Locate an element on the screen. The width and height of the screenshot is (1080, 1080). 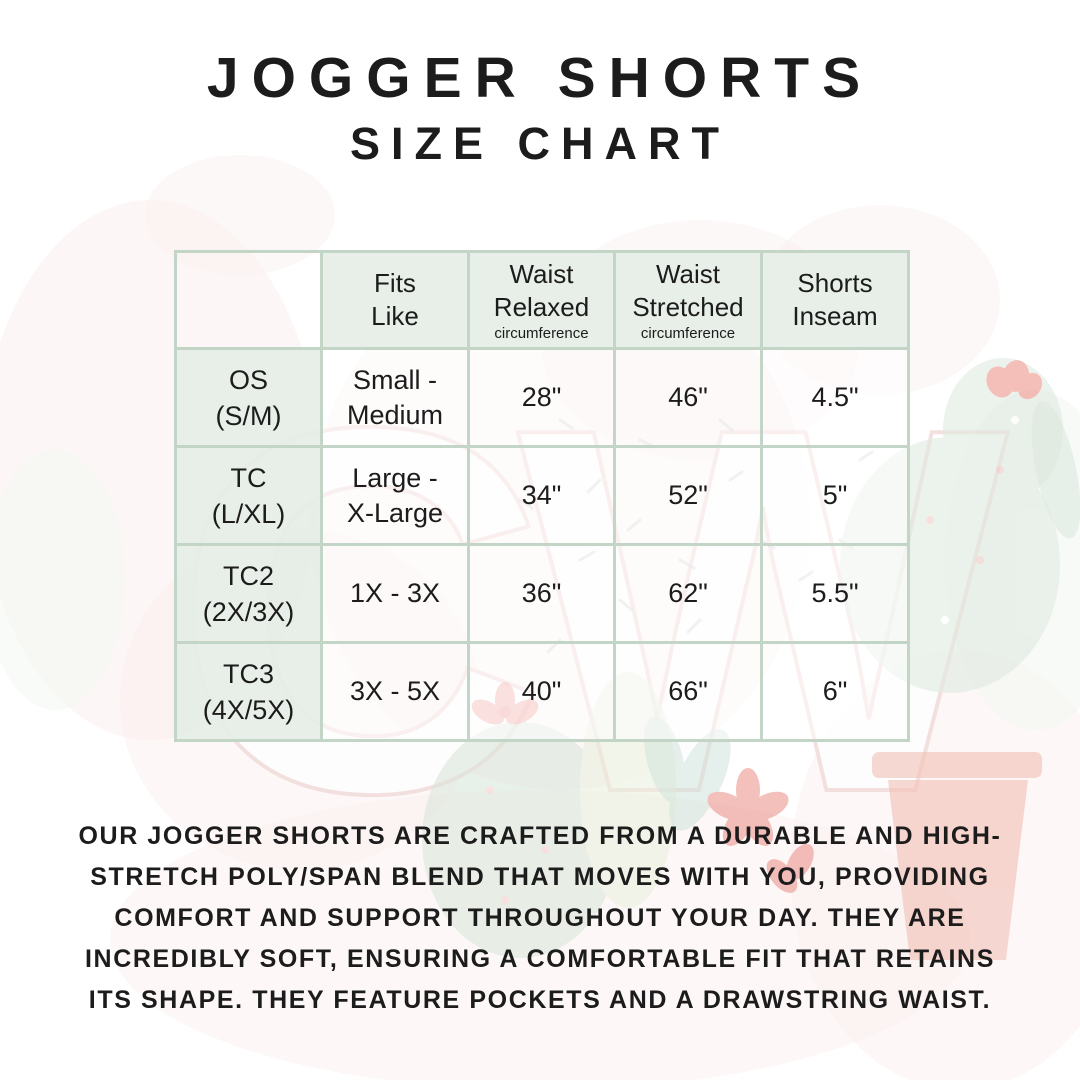
table-row-tc: TC (L/XL) Large - X-Large 34" 52" 5" is located at coordinates (542, 495).